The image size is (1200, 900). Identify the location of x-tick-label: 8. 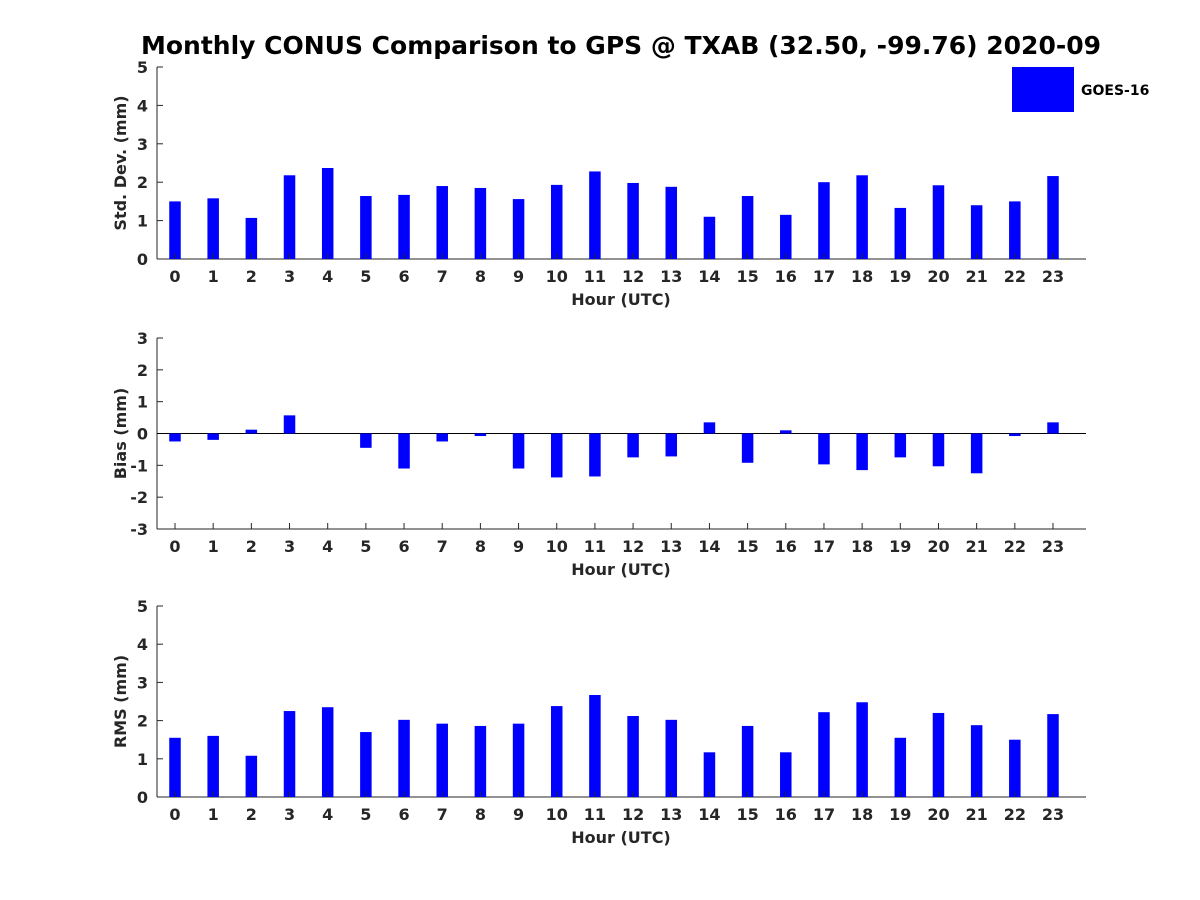
(480, 814).